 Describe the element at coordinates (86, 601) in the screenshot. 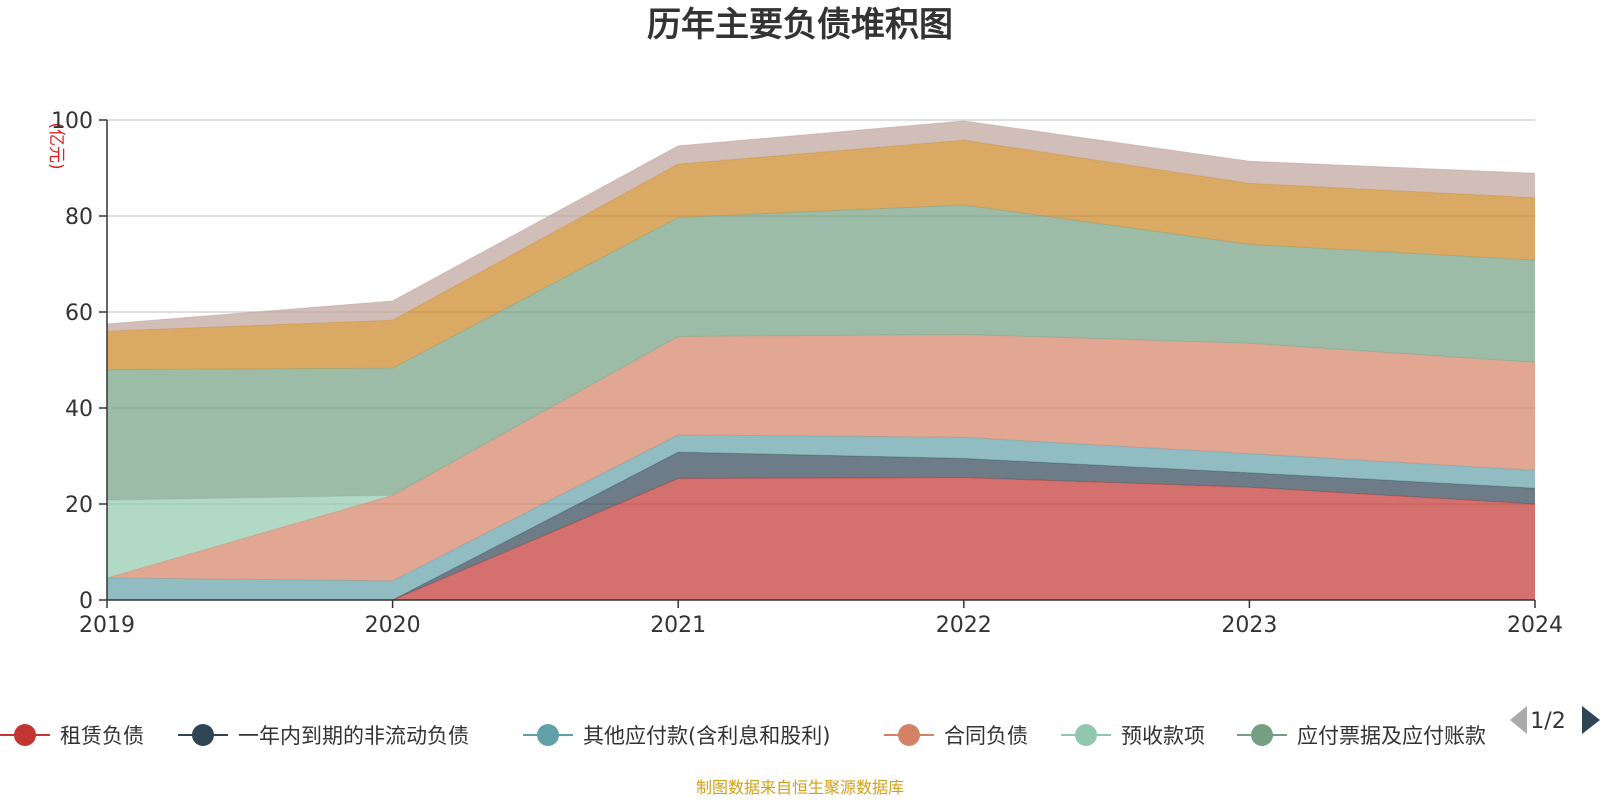

I see `y-tick-label: 0` at that location.